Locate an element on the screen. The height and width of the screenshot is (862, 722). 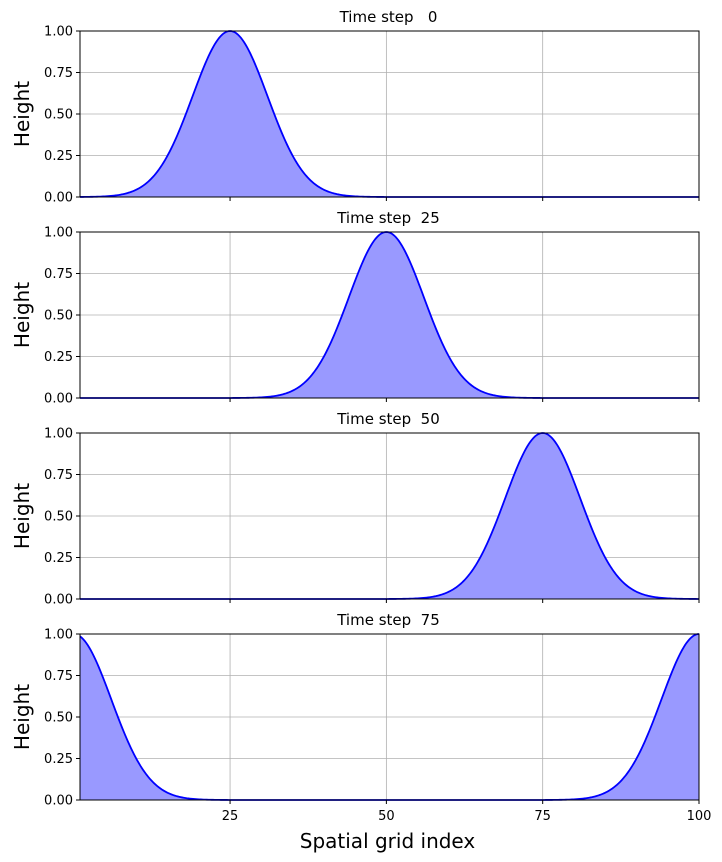
x-tick-label: 100 is located at coordinates (699, 816).